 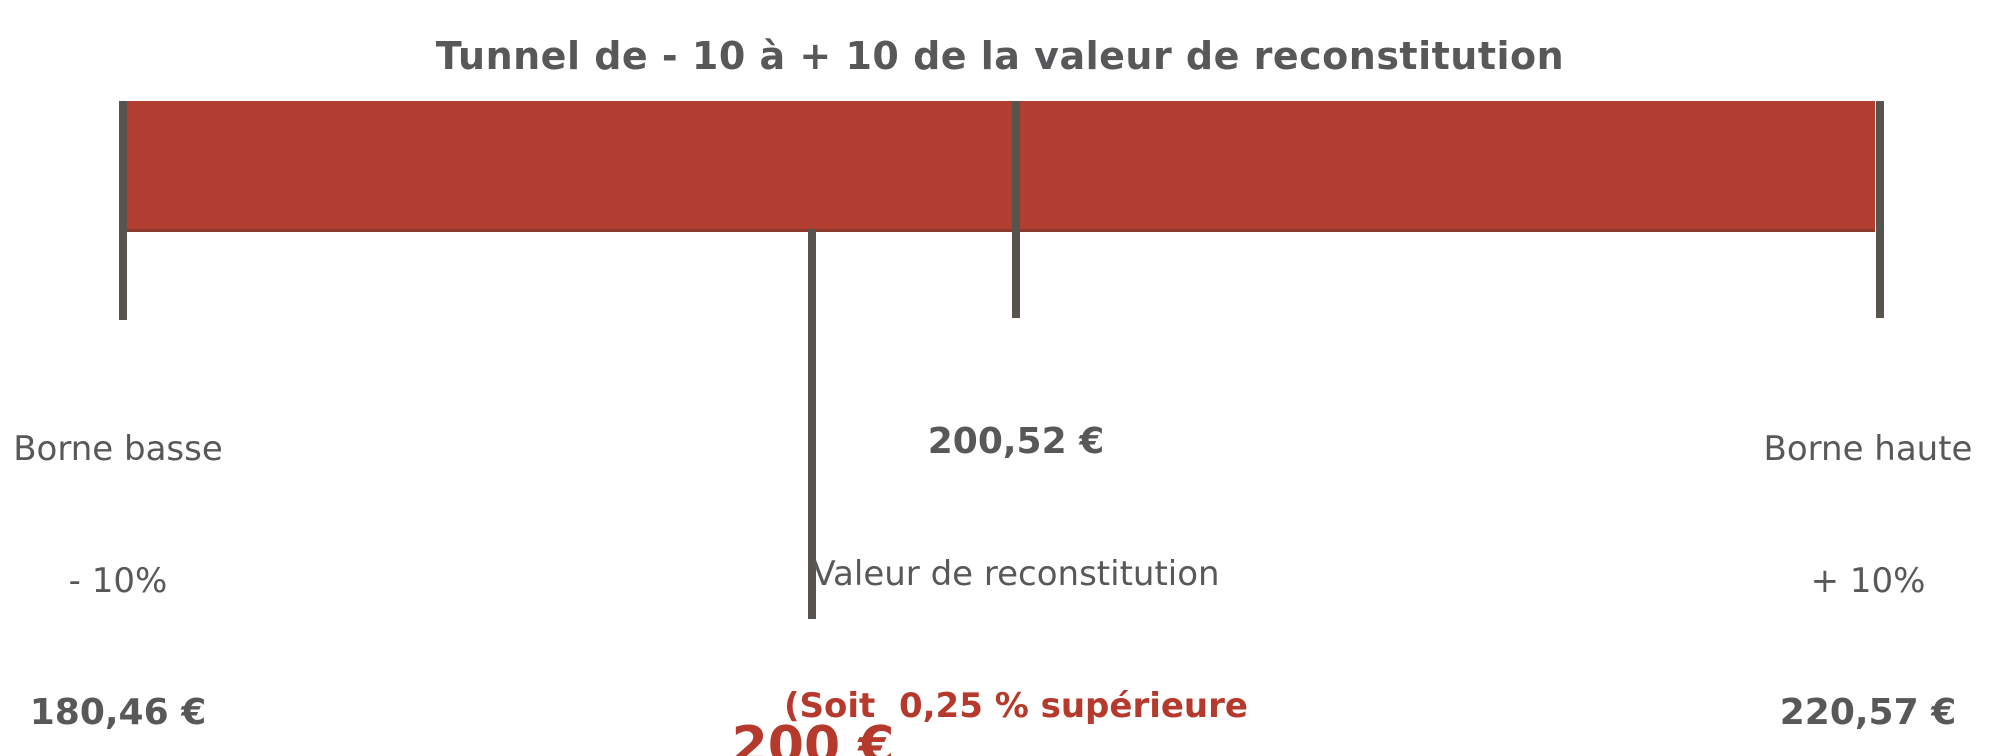 What do you see at coordinates (1016, 441) in the screenshot?
I see `reconstitution-value: 200,52 €` at bounding box center [1016, 441].